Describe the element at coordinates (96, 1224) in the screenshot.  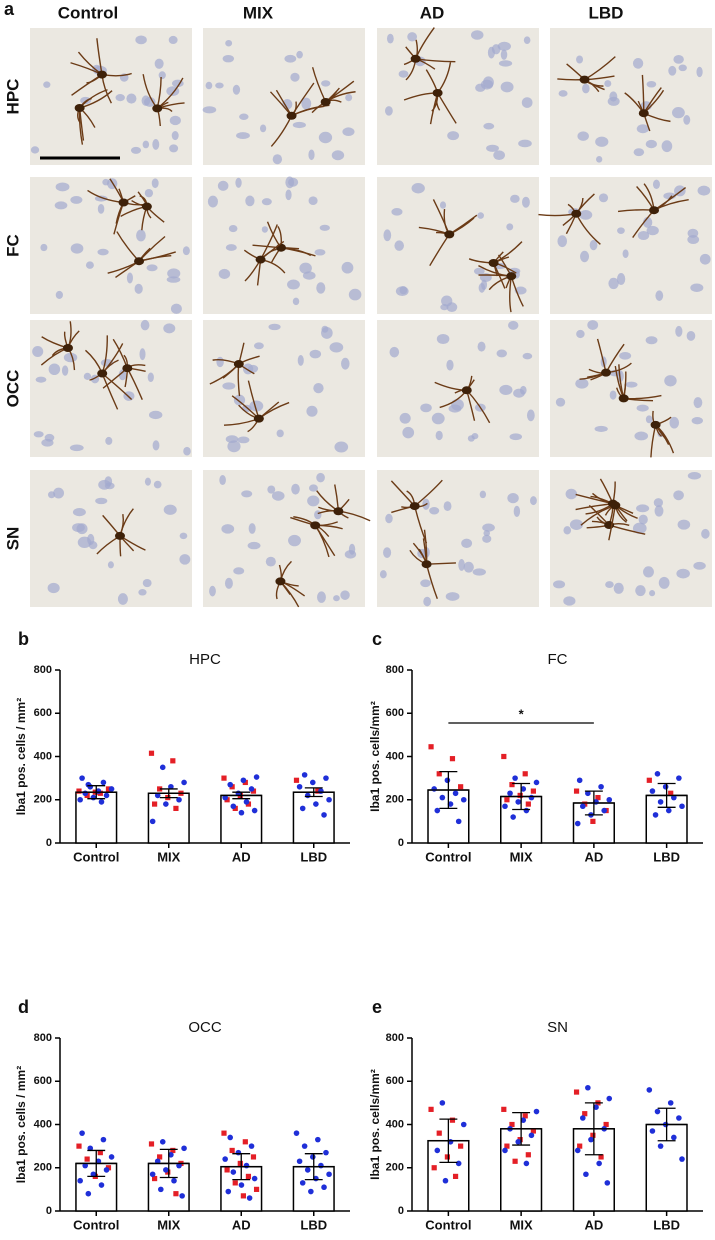
I see `x-tick-label: Control` at that location.